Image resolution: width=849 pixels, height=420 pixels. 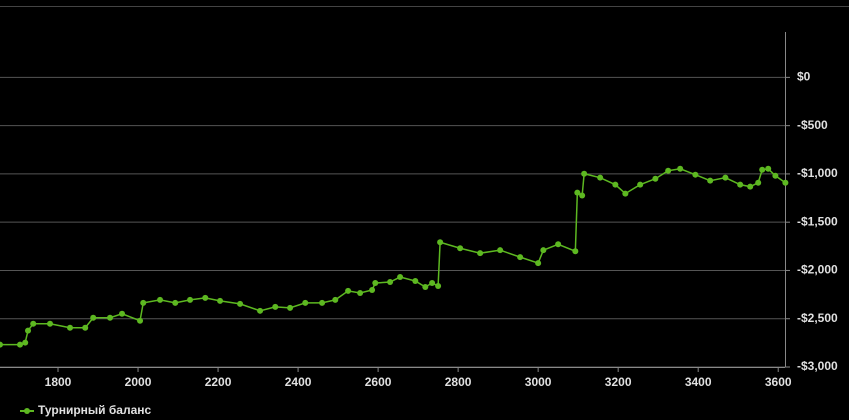 What do you see at coordinates (698, 382) in the screenshot?
I see `x-tick-label: 3400` at bounding box center [698, 382].